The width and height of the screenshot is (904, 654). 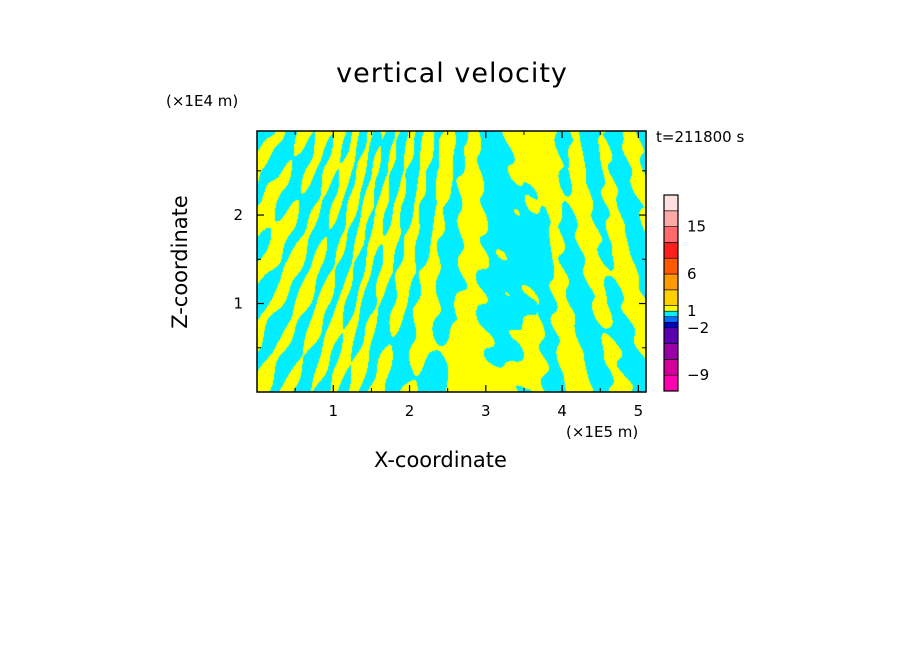 I want to click on x-axis-label: X-coordinate, so click(x=440, y=460).